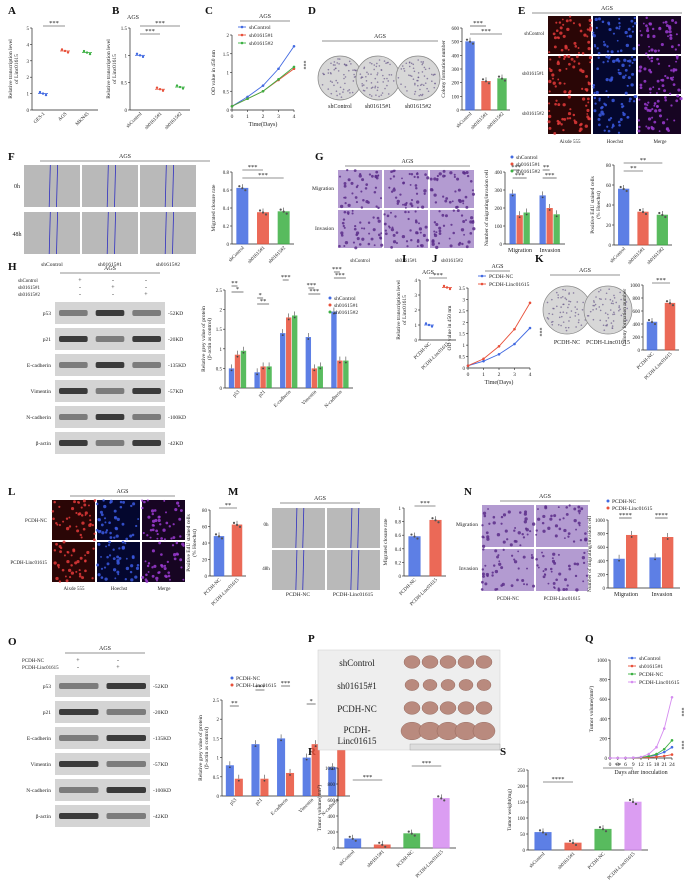  What do you see at coordinates (209, 11) in the screenshot?
I see `panel-letter-C: C` at bounding box center [209, 11].